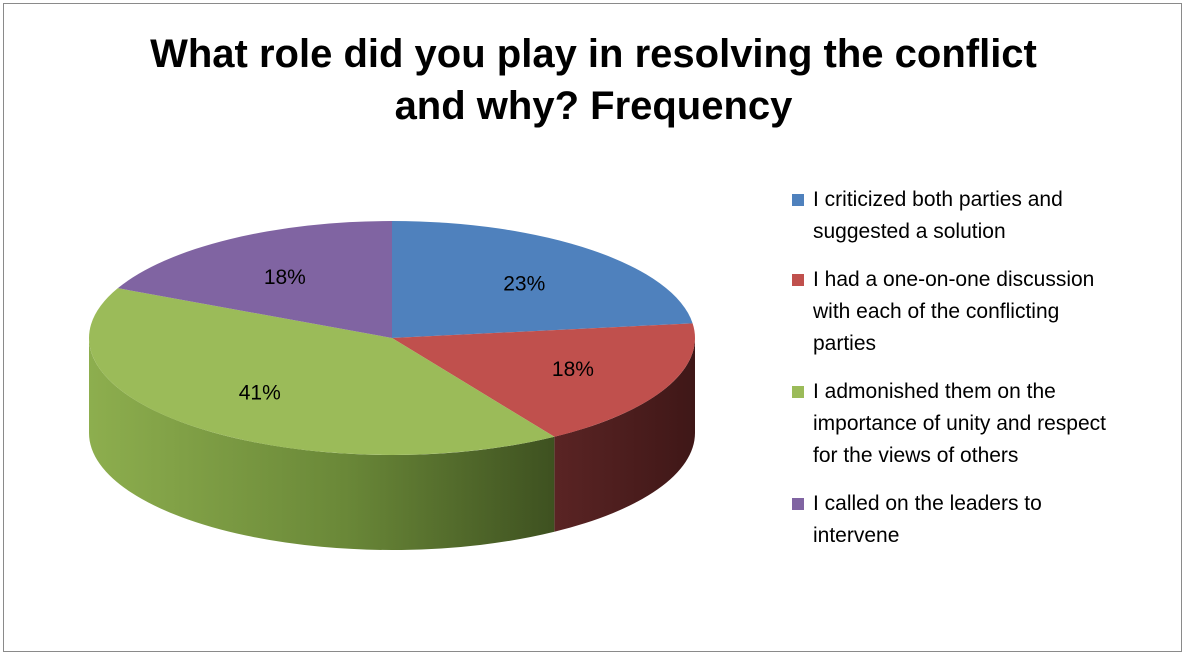 This screenshot has height=657, width=1187. I want to click on slice-1-top, so click(542, 279).